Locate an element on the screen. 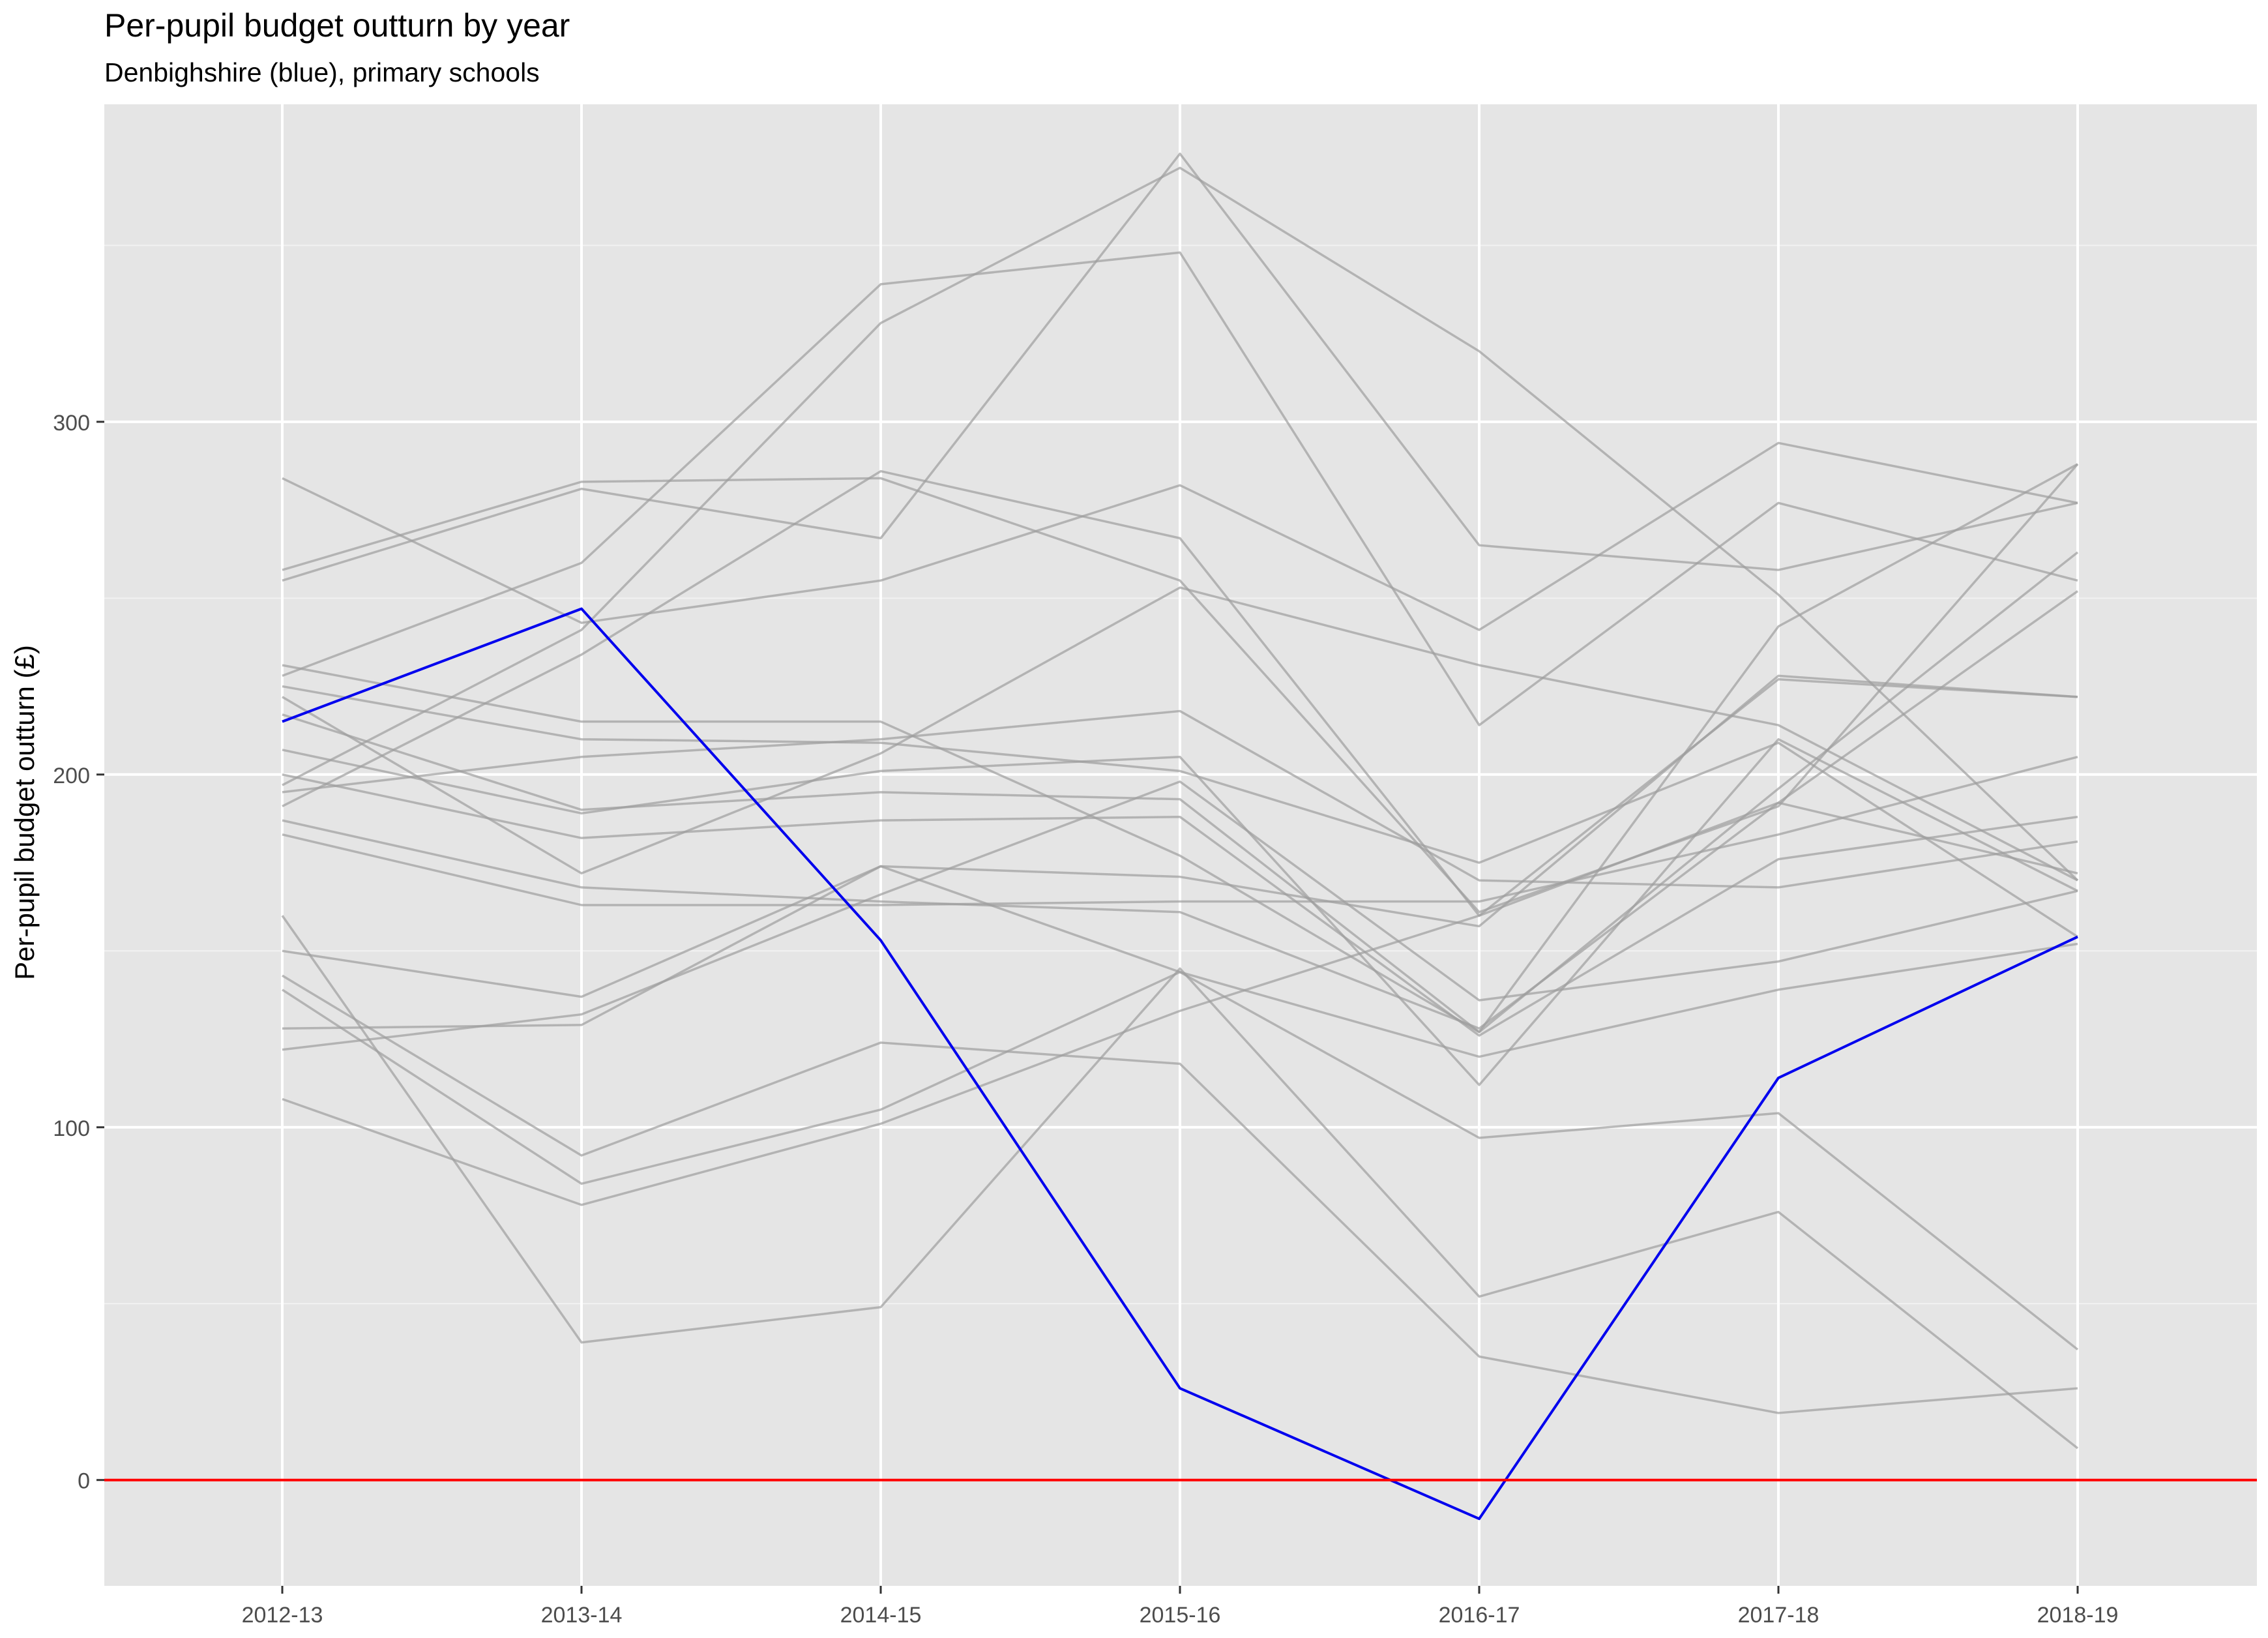  y-axis-title: Per-pupil budget outturn (£) is located at coordinates (25, 813).